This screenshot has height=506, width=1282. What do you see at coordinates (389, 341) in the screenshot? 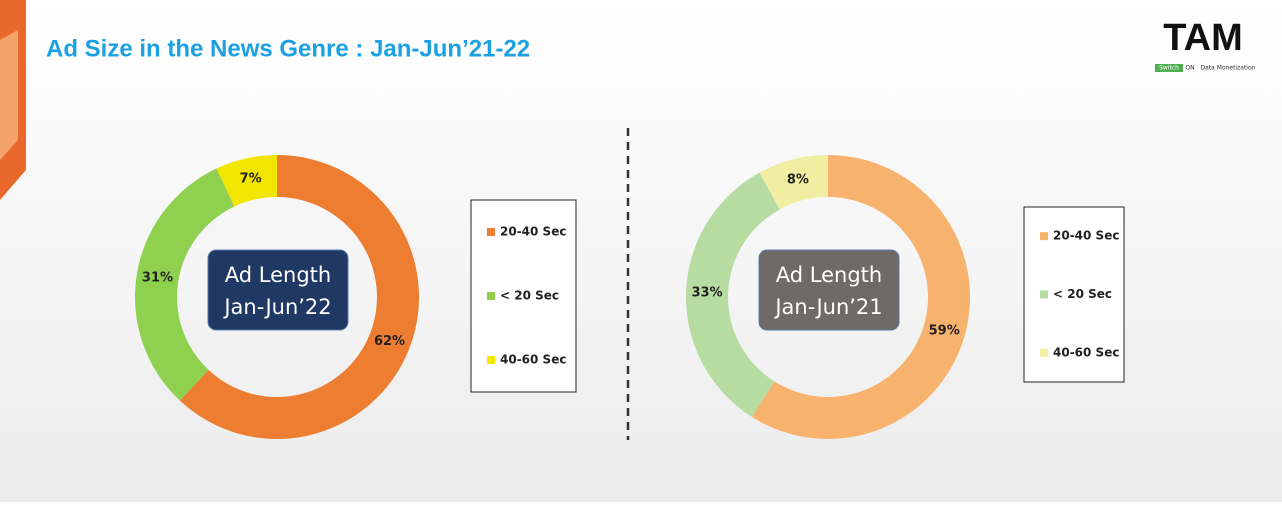
I see `data-label: 62%` at bounding box center [389, 341].